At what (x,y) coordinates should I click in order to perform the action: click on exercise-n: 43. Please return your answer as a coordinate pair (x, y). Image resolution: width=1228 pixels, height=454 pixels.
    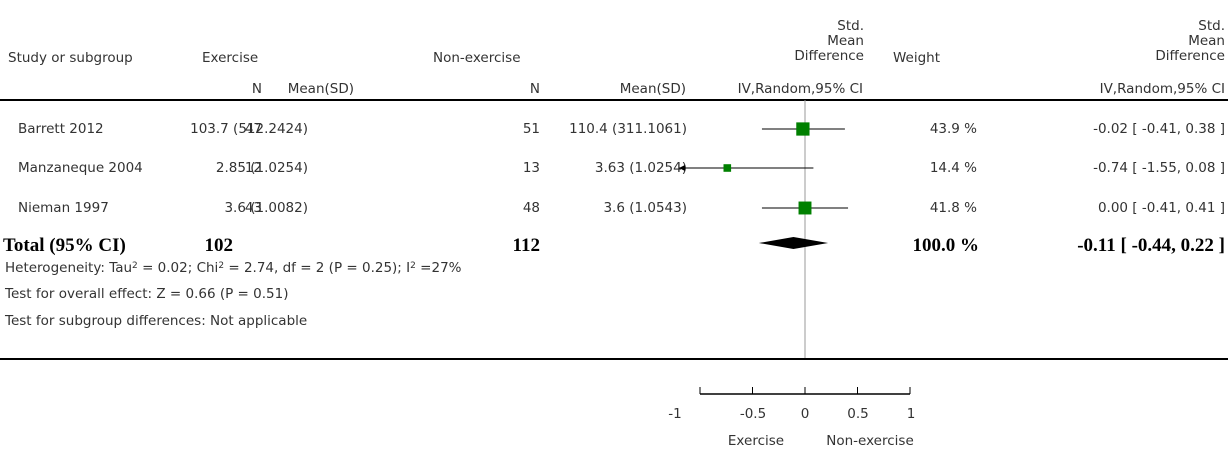
    Looking at the image, I should click on (253, 208).